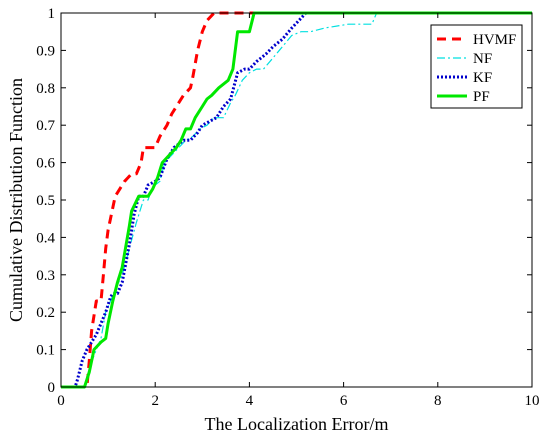 The image size is (550, 444). Describe the element at coordinates (45, 201) in the screenshot. I see `y-tick-label: 0.5` at that location.